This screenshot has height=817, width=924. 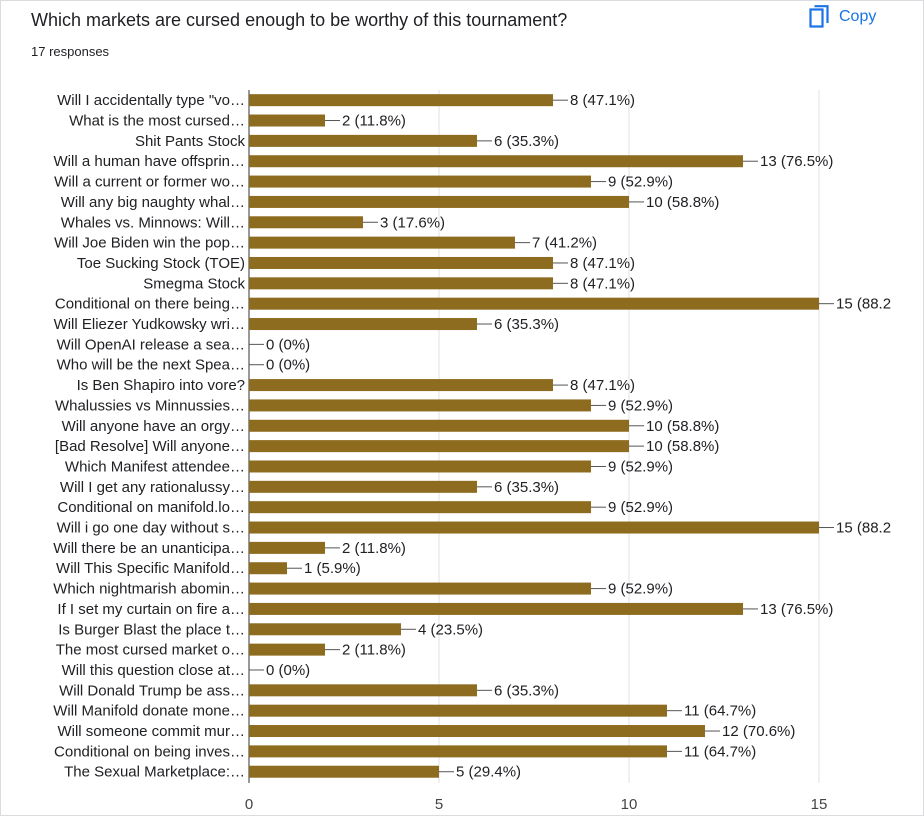 What do you see at coordinates (190, 141) in the screenshot?
I see `category-label: Shit Pants Stock` at bounding box center [190, 141].